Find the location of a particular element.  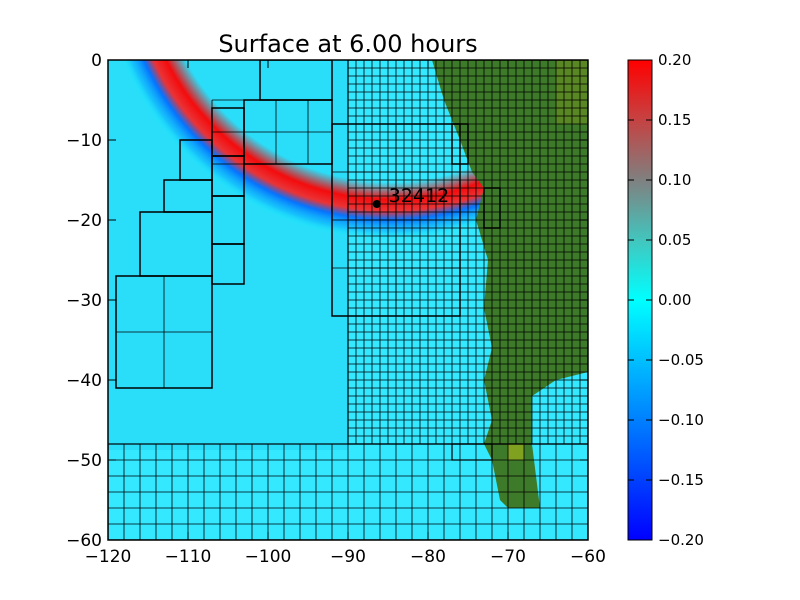

y-tick-label: −30 is located at coordinates (84, 301).